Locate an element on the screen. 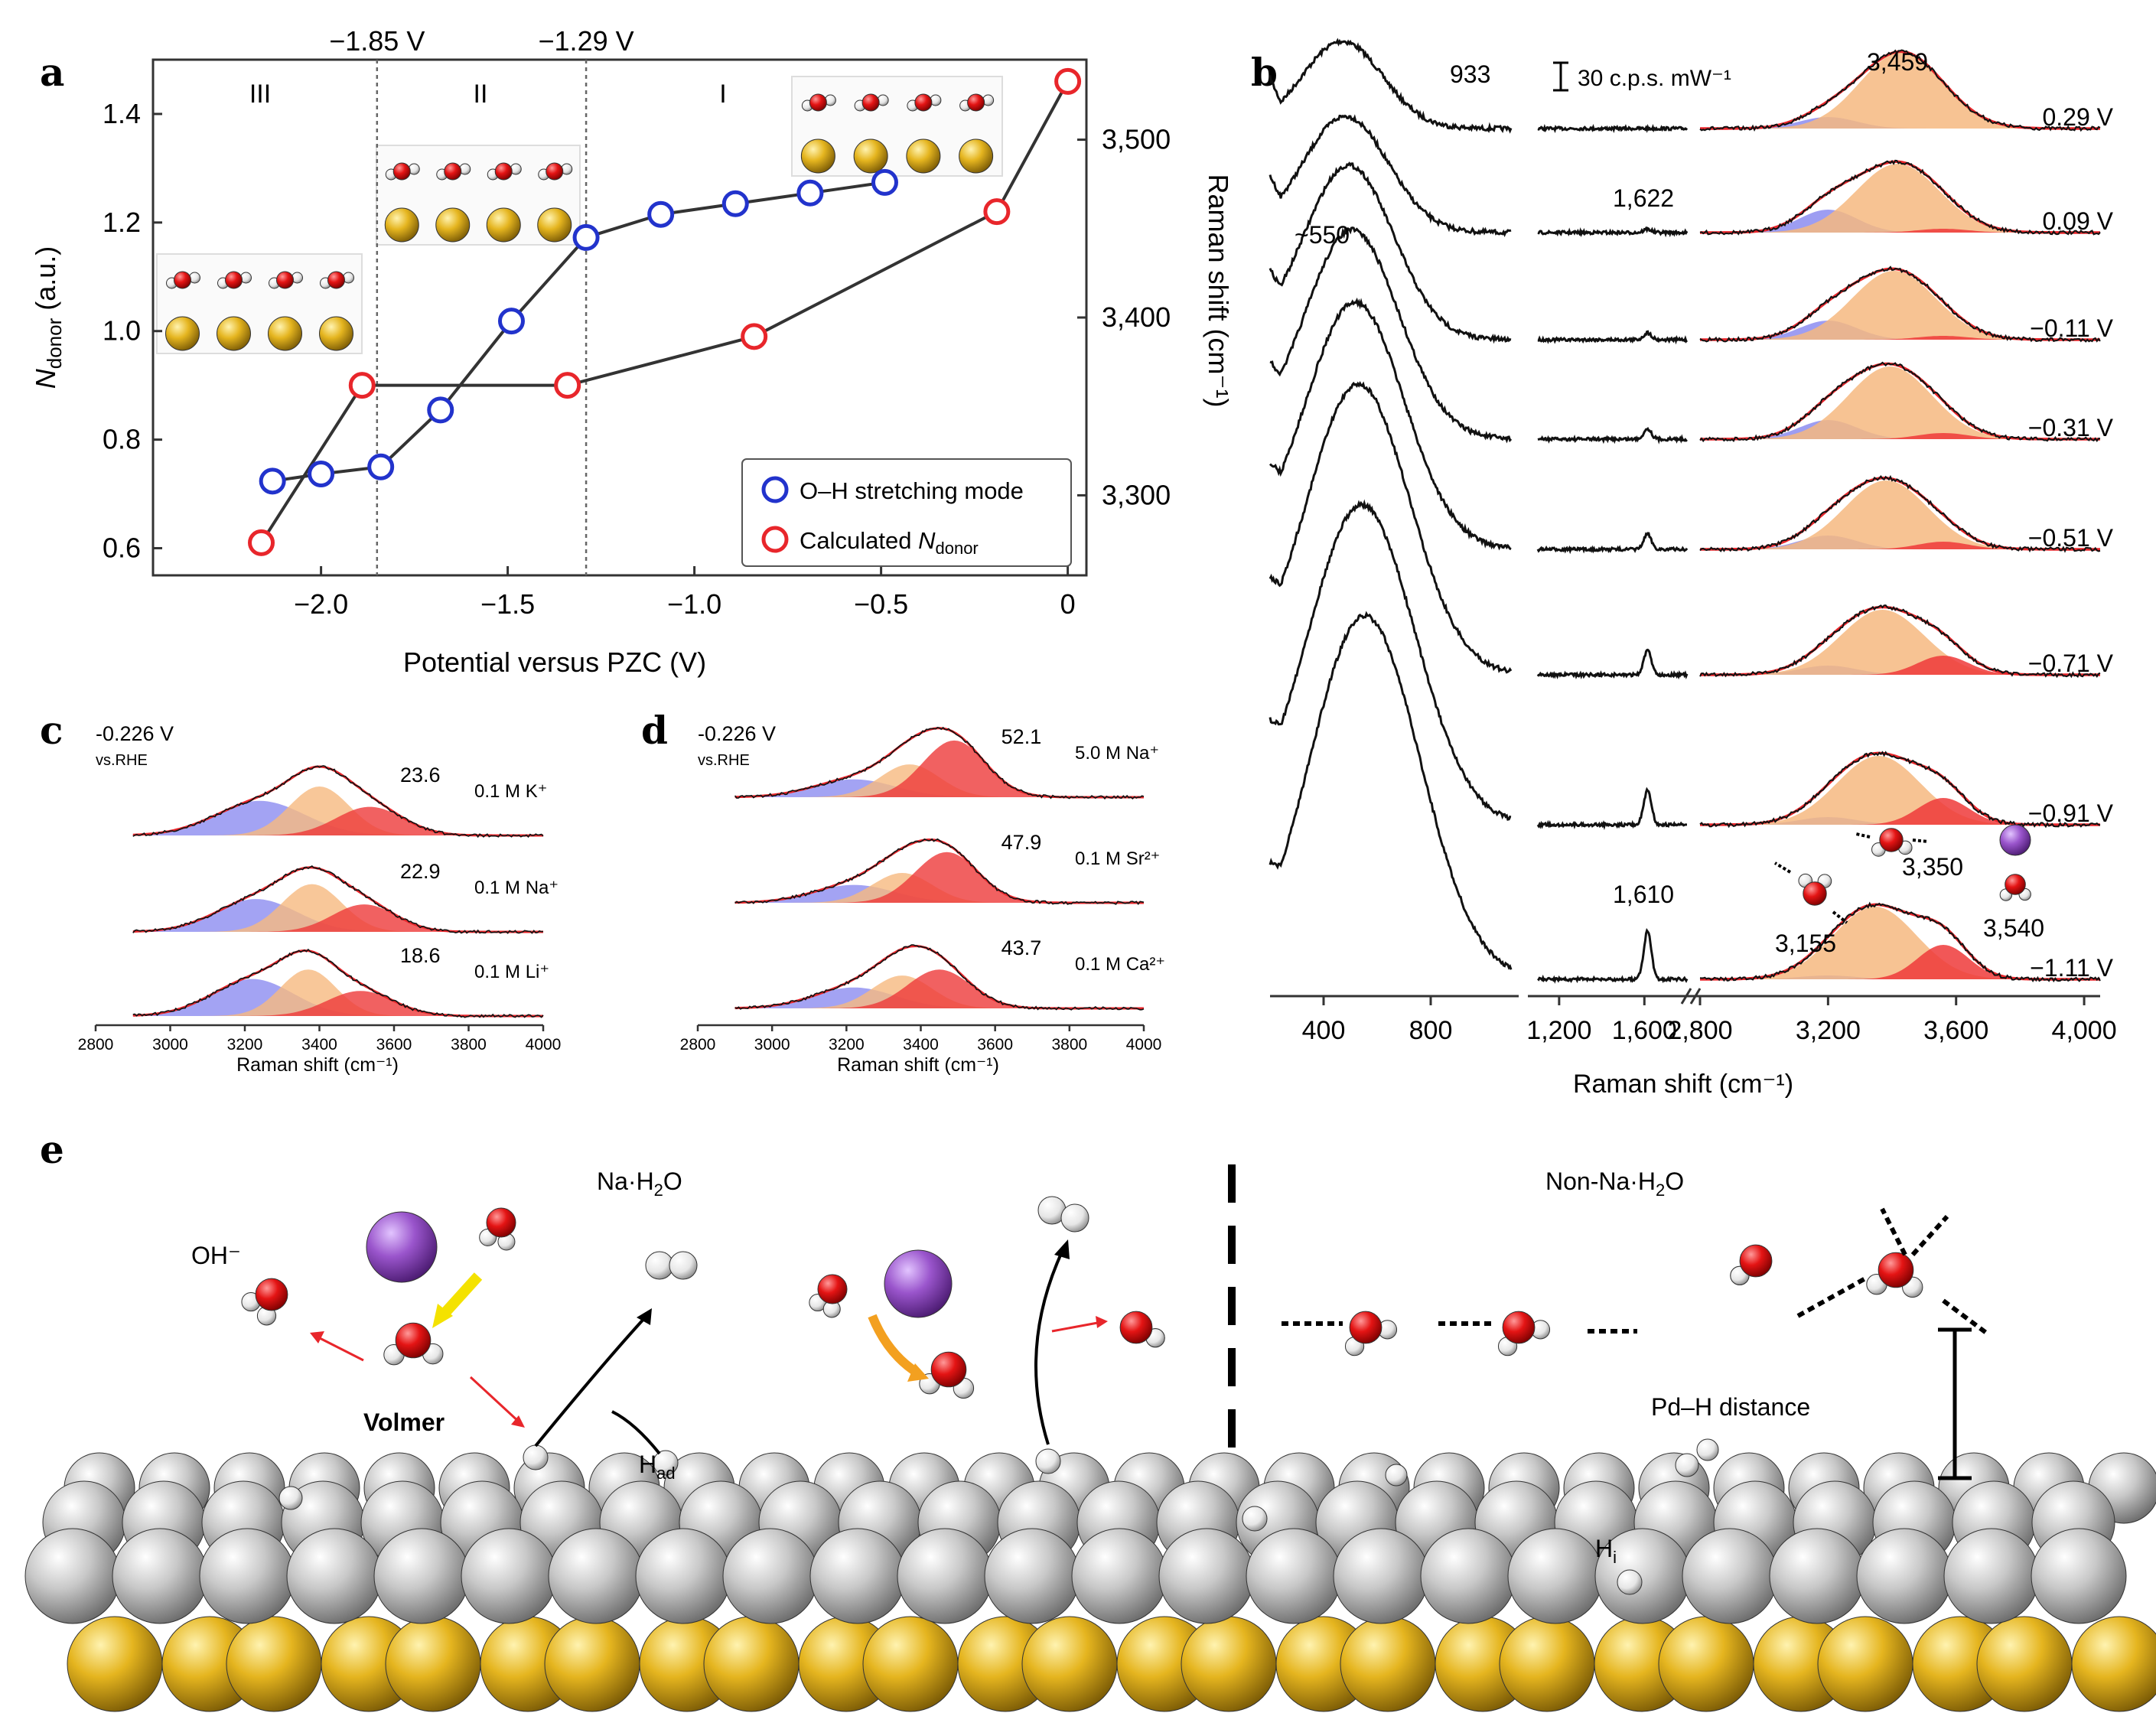  x-tick-label: 3,200 is located at coordinates (1828, 1030).